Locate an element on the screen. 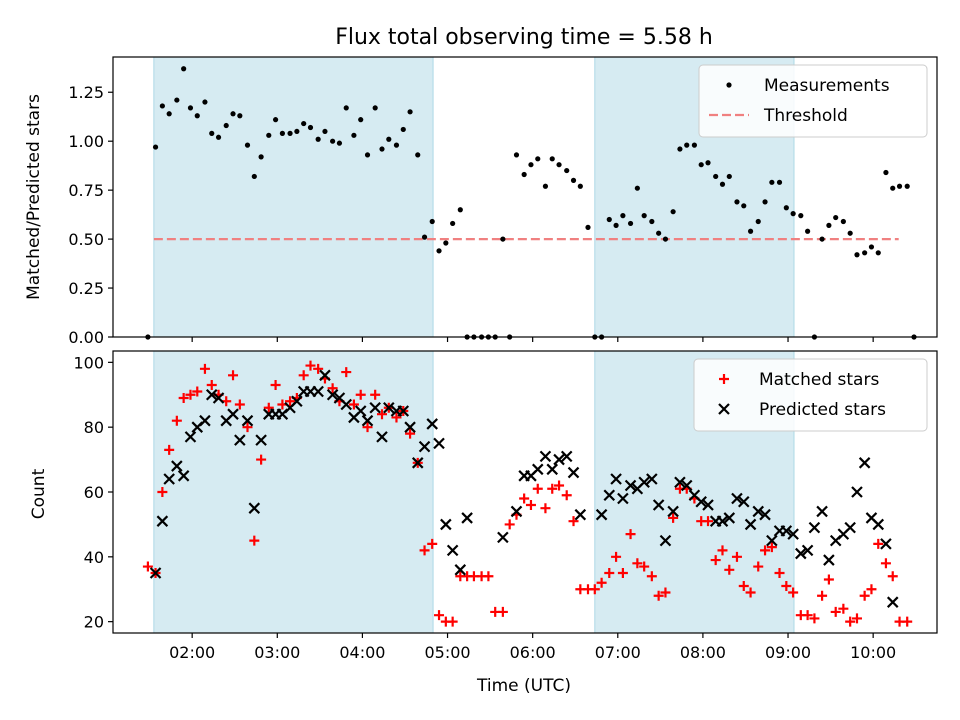 This screenshot has width=960, height=720. x-tick-label: 02:00 is located at coordinates (192, 652).